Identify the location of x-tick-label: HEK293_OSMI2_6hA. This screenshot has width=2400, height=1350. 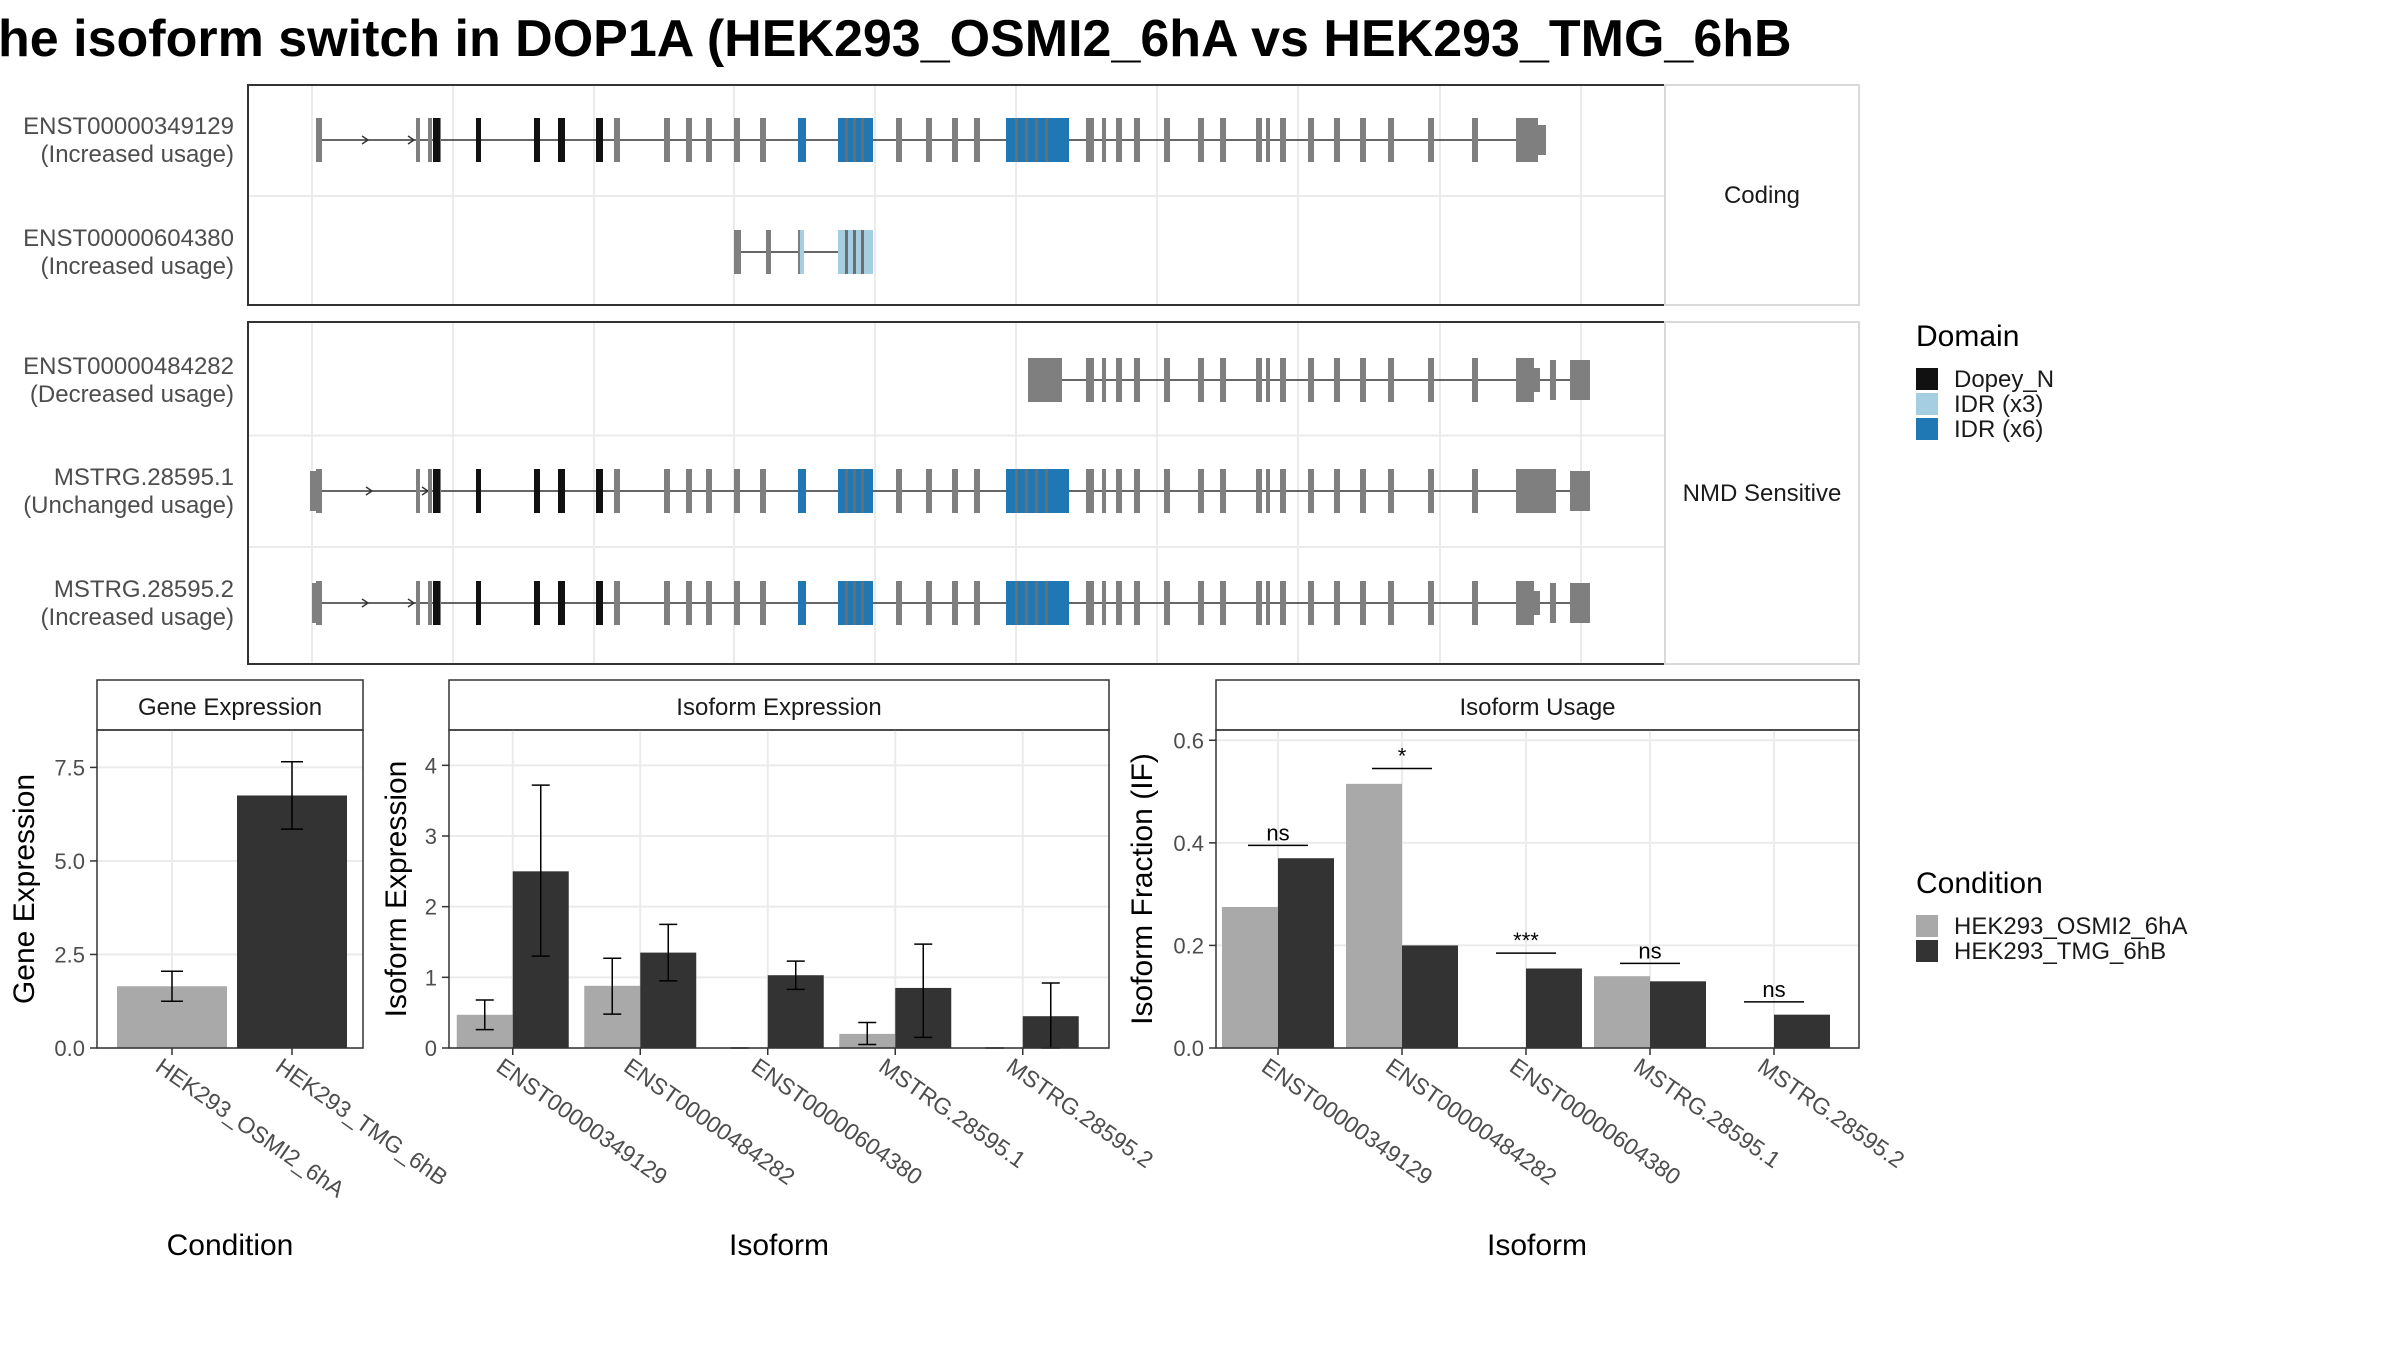
(250, 1128).